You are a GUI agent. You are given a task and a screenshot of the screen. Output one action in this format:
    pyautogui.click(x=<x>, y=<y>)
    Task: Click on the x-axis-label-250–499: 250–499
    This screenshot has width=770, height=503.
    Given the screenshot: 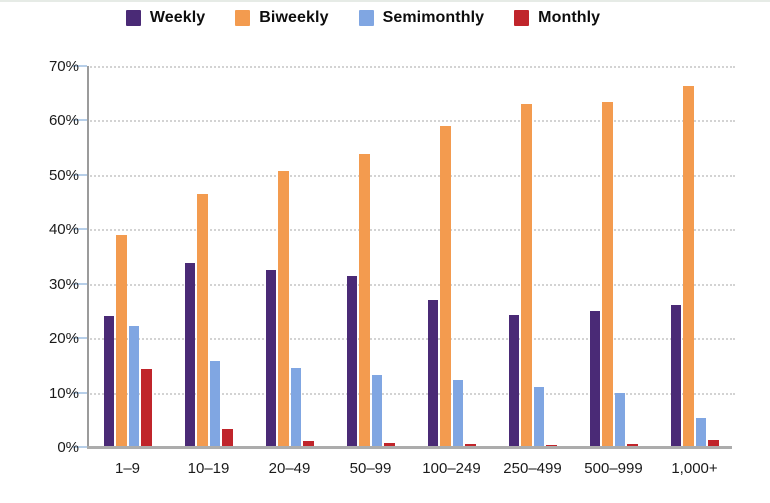 What is the action you would take?
    pyautogui.click(x=532, y=468)
    